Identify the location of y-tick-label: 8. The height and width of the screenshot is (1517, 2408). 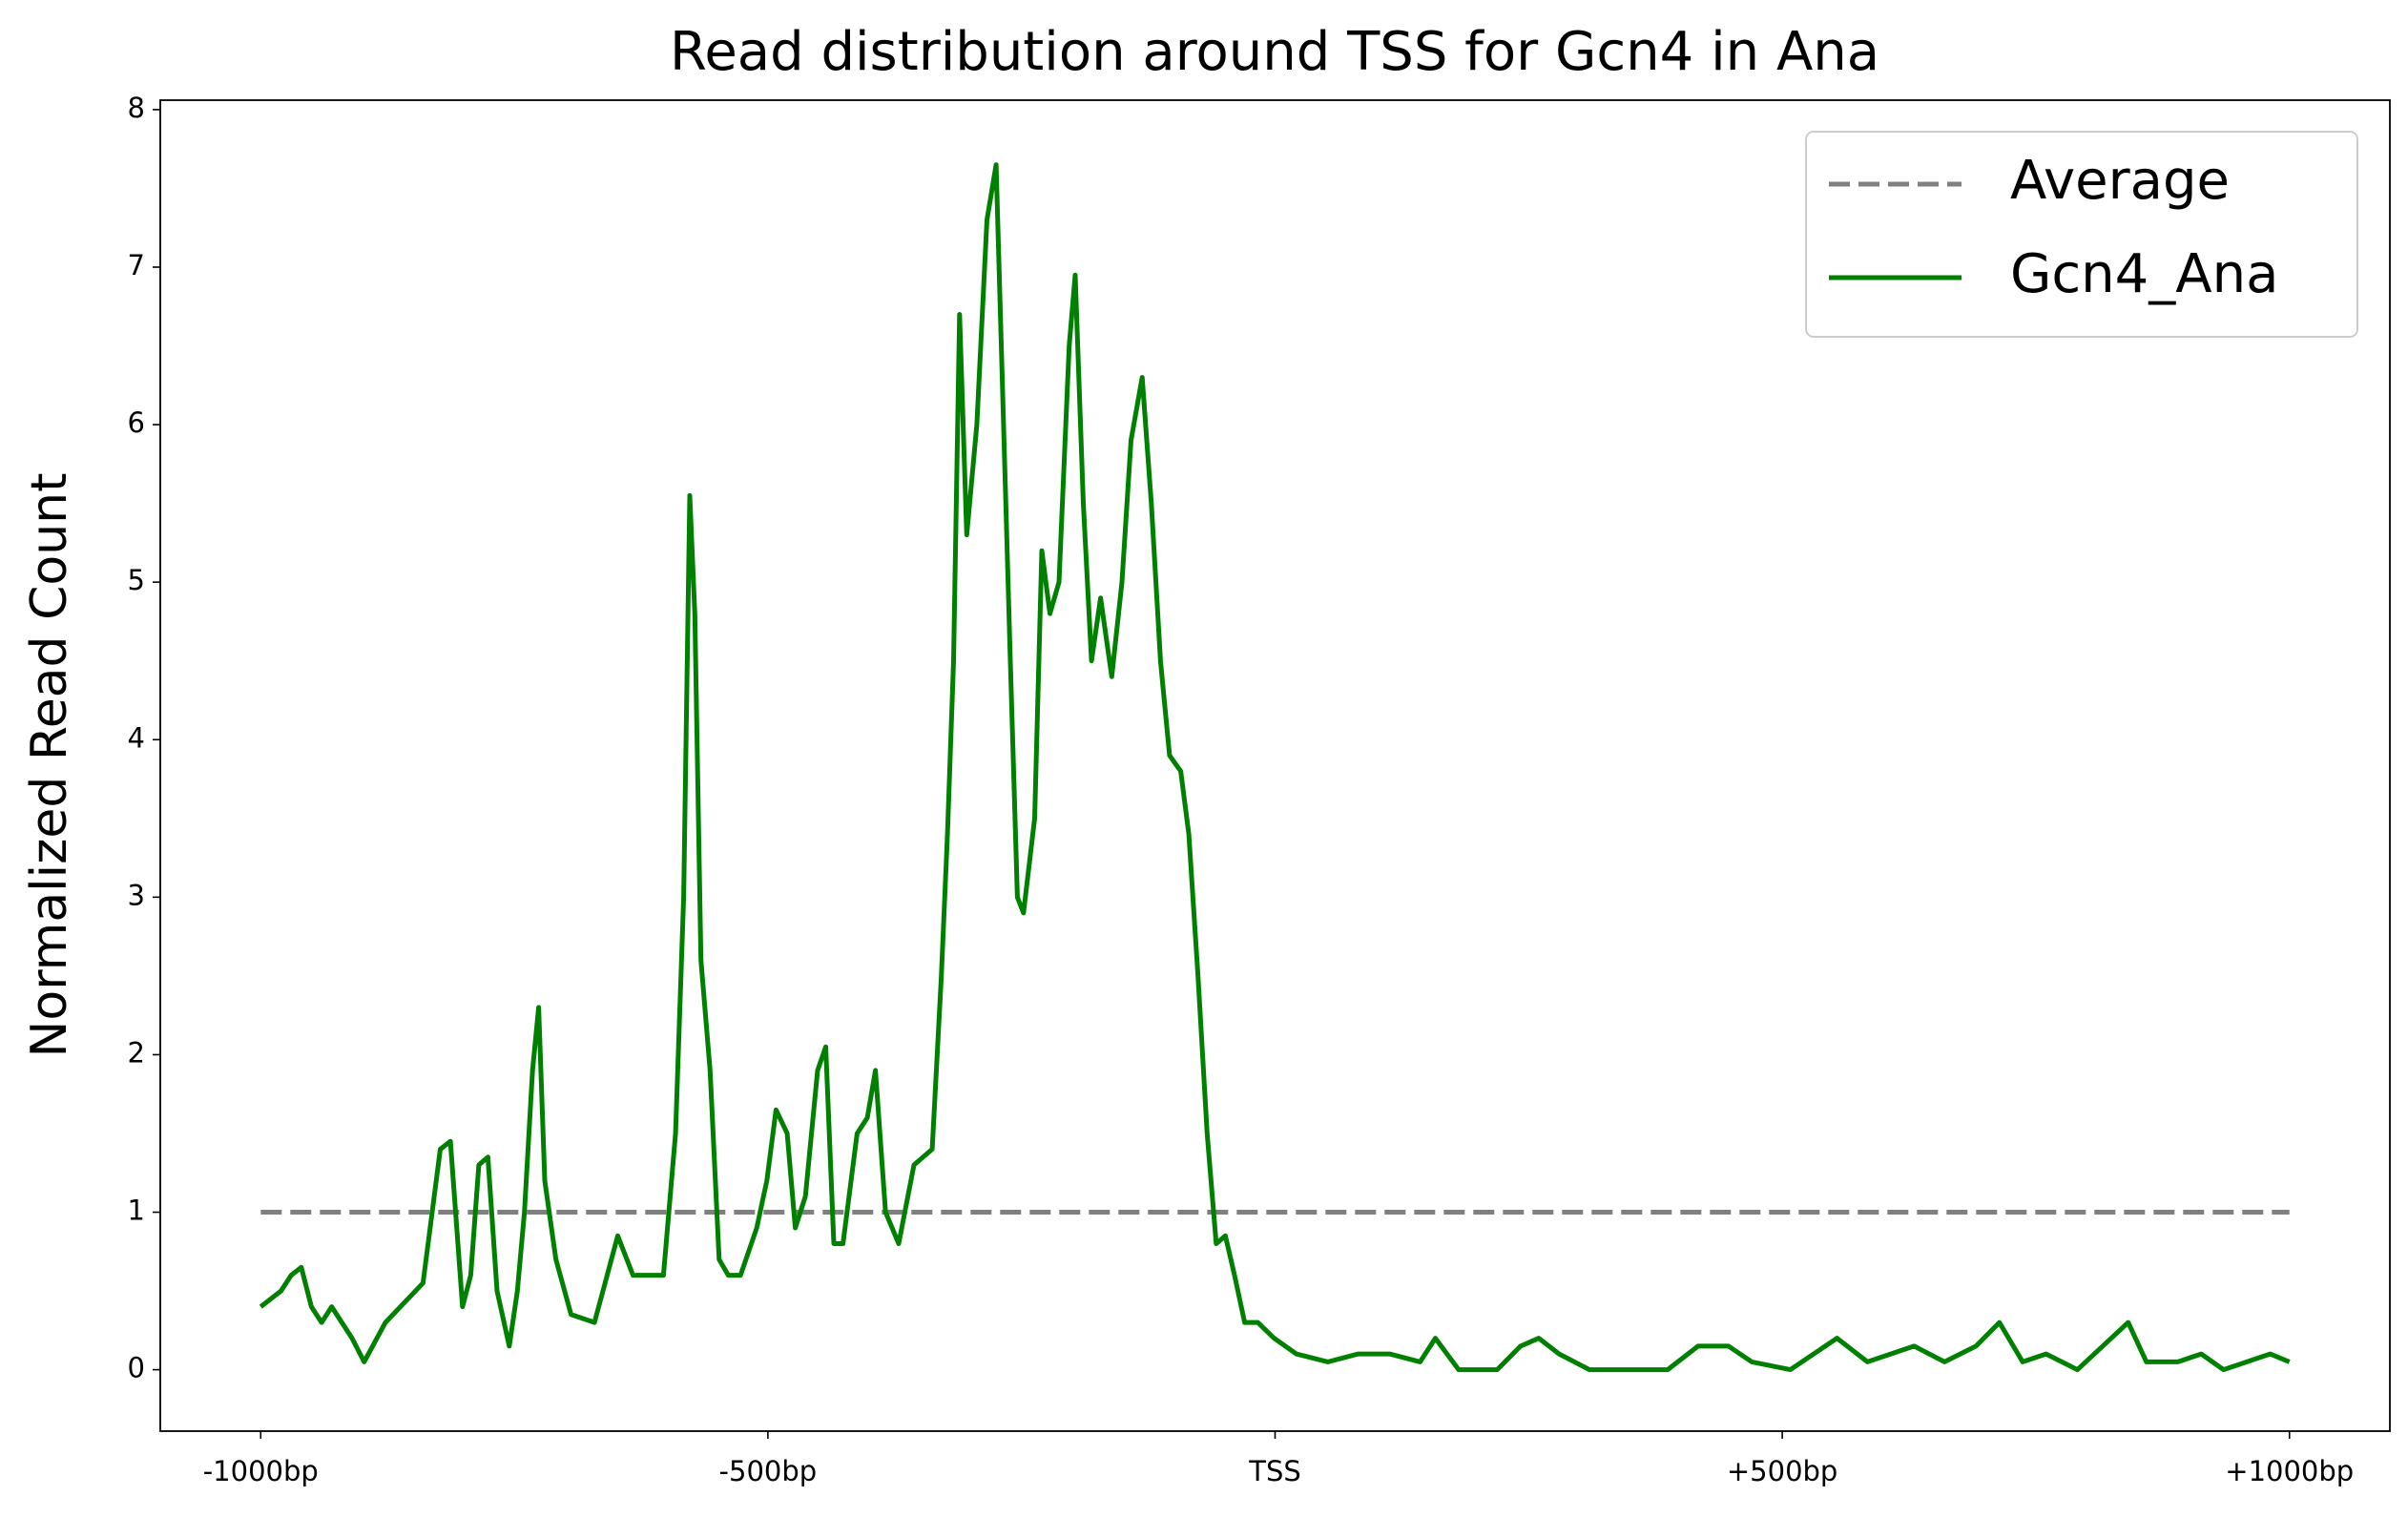
(136, 108).